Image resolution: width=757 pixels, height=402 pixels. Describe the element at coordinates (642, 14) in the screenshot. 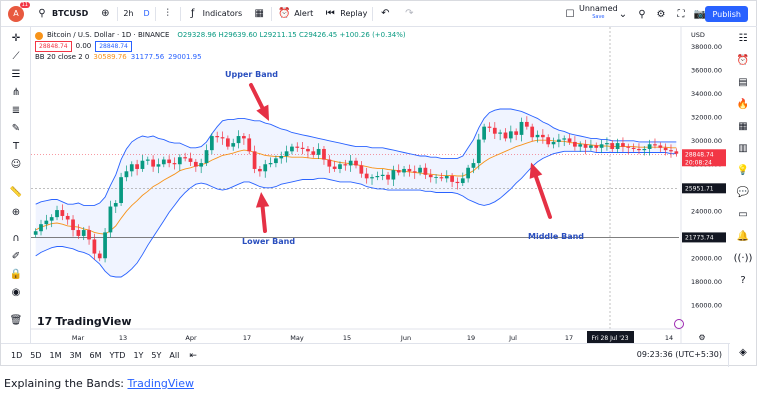

I see `search-icon: ⚲` at that location.